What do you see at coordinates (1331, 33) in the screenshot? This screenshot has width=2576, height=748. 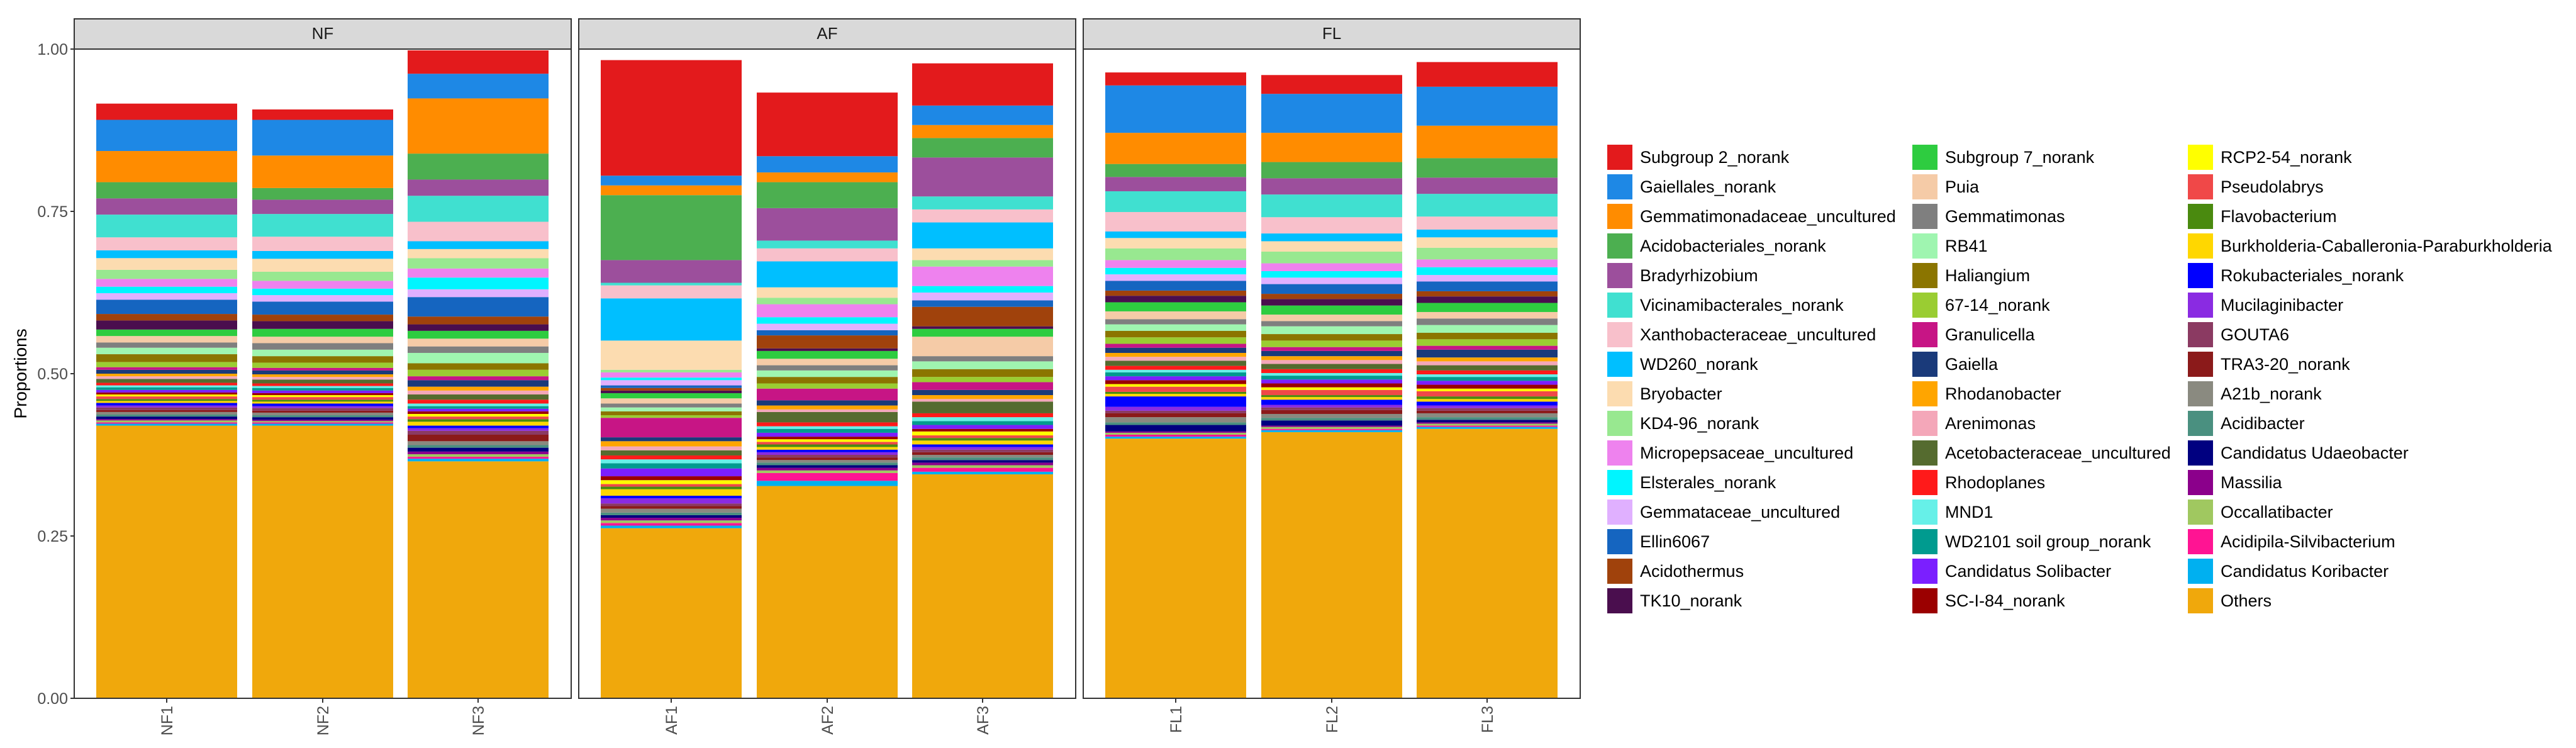 I see `facet-strip-label: FL` at bounding box center [1331, 33].